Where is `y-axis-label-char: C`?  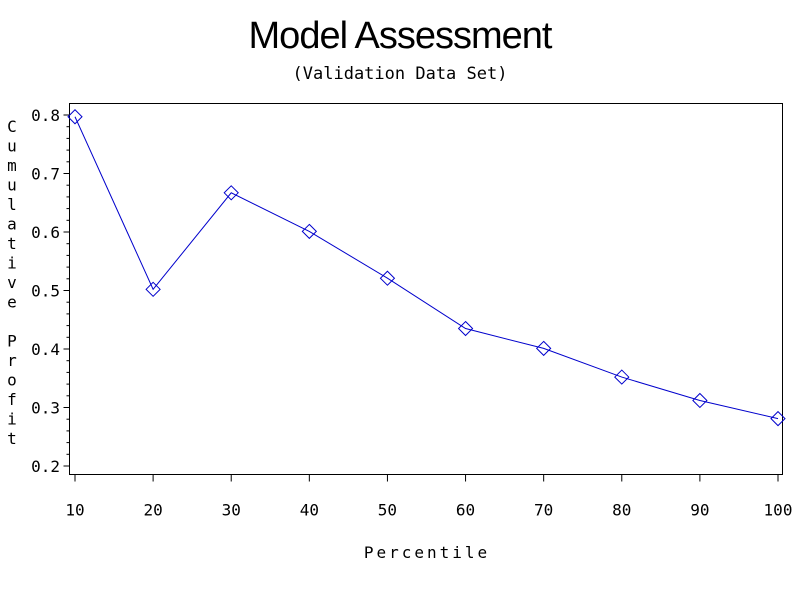 y-axis-label-char: C is located at coordinates (12, 126).